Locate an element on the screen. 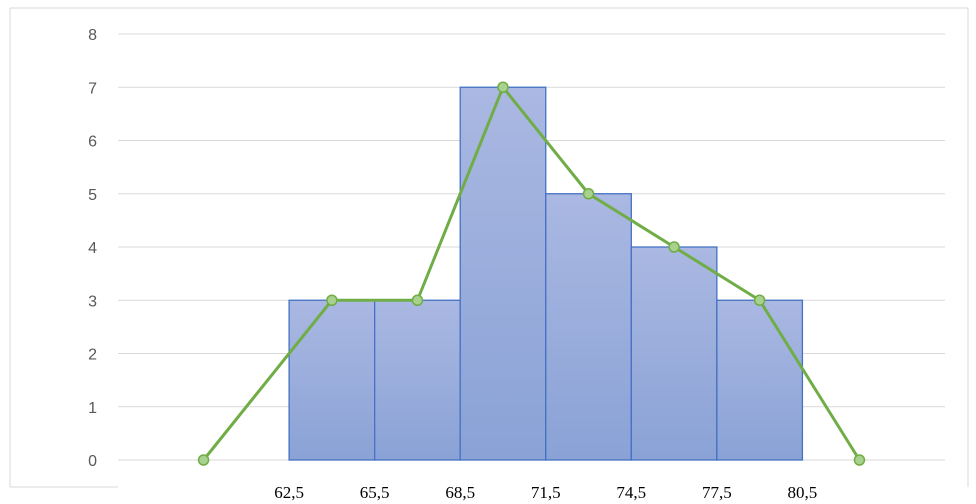  y-tick-label: 7 is located at coordinates (92, 88).